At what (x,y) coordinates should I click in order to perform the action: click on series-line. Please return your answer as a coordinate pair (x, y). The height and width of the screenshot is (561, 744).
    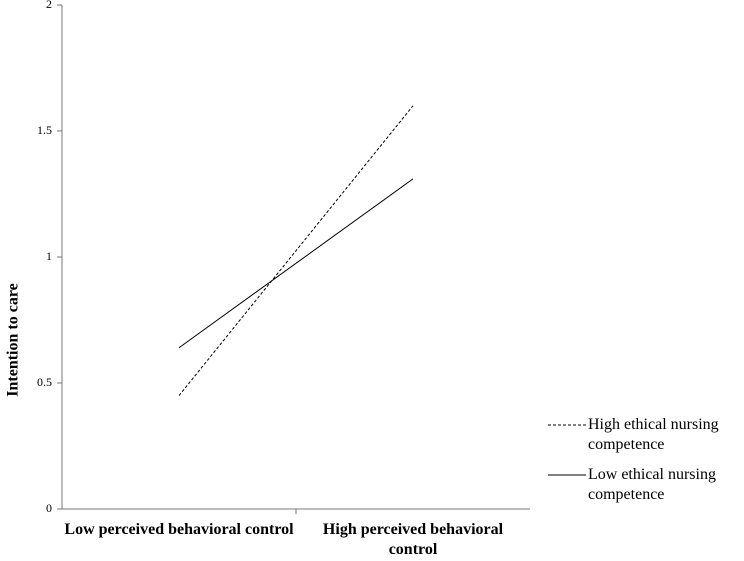
    Looking at the image, I should click on (296, 263).